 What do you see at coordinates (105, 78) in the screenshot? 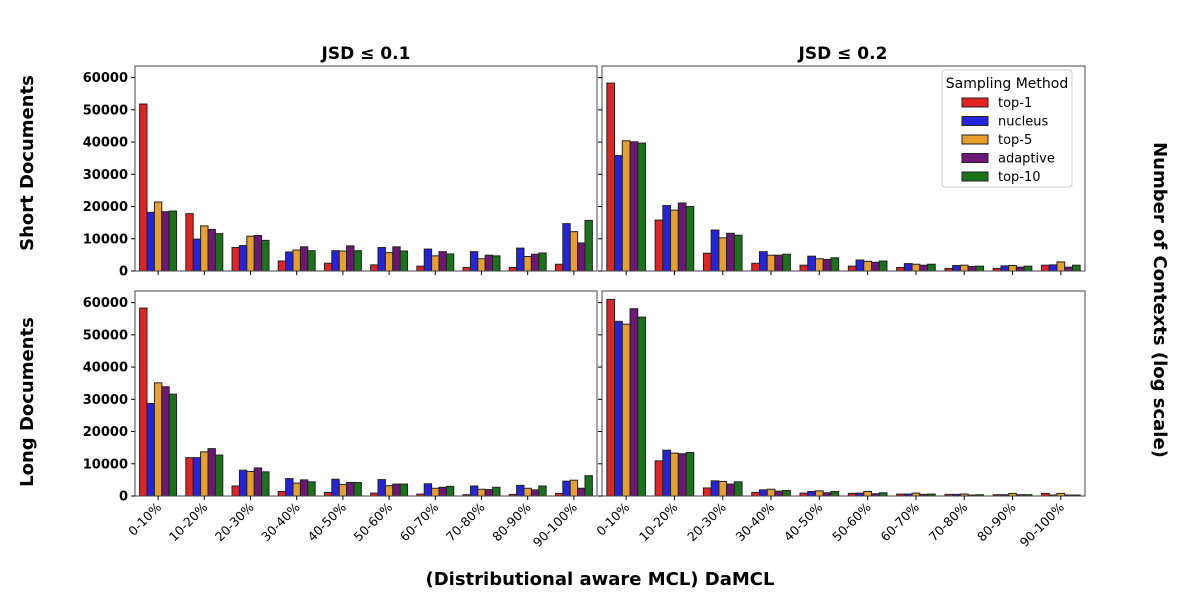
I see `y-tick-label: 60000` at bounding box center [105, 78].